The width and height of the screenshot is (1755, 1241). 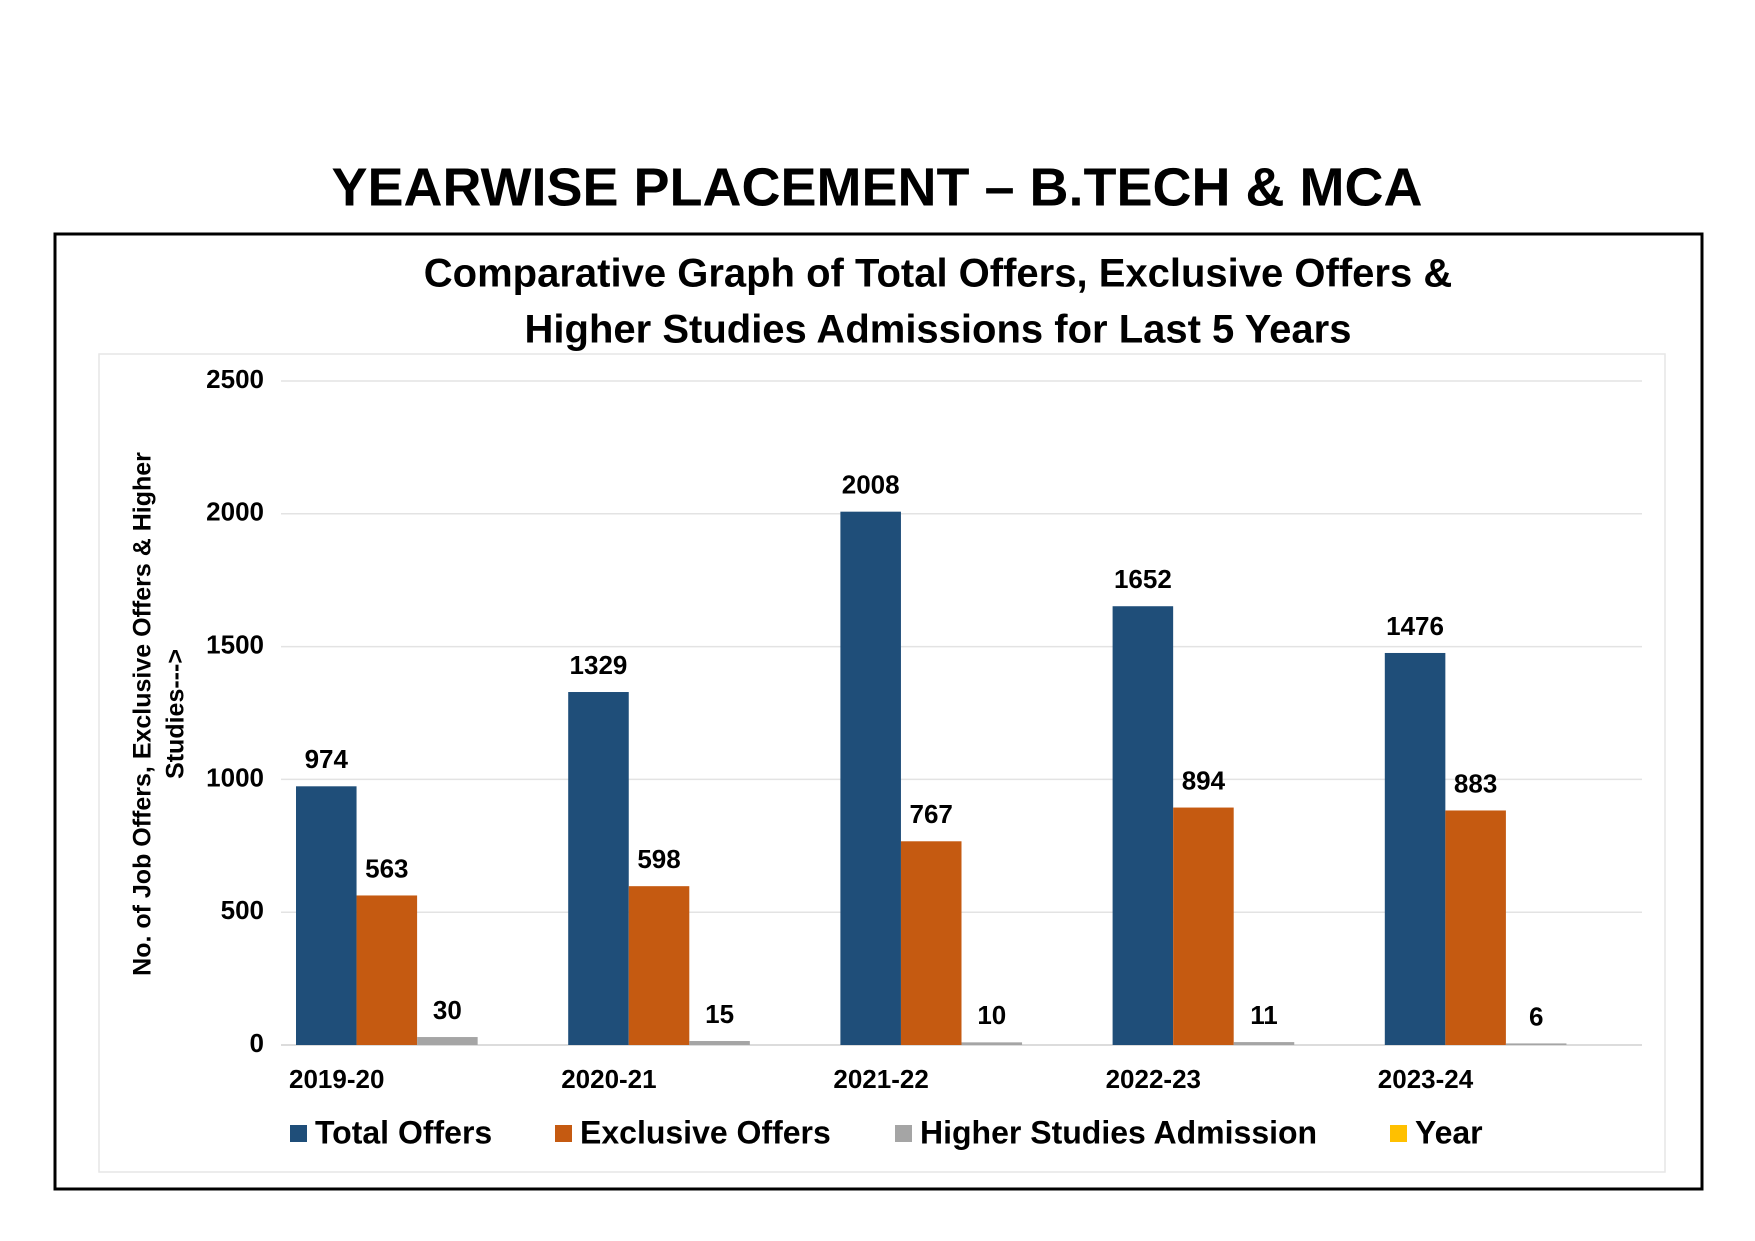 I want to click on data-label: 11, so click(x=1264, y=1015).